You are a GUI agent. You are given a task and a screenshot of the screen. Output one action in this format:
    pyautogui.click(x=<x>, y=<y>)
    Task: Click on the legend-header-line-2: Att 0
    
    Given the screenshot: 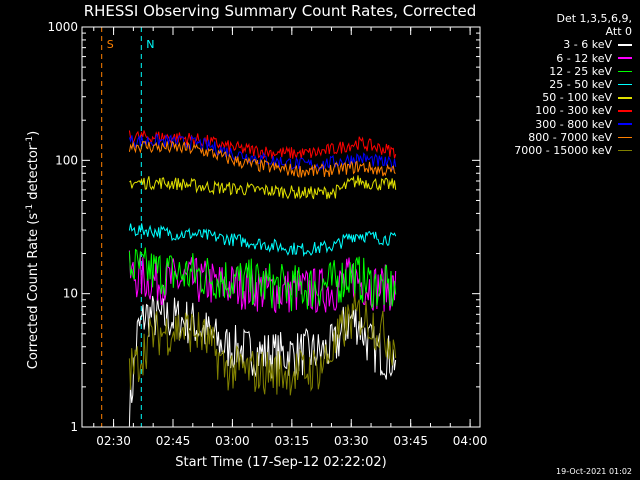 What is the action you would take?
    pyautogui.click(x=618, y=32)
    